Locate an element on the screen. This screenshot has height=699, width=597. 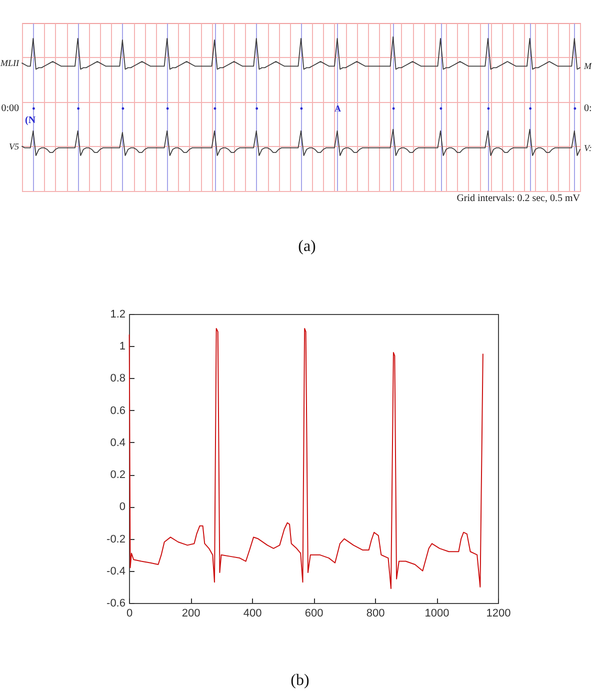
text: Grid intervals: 0.2 sec, 0.5 mV is located at coordinates (518, 198).